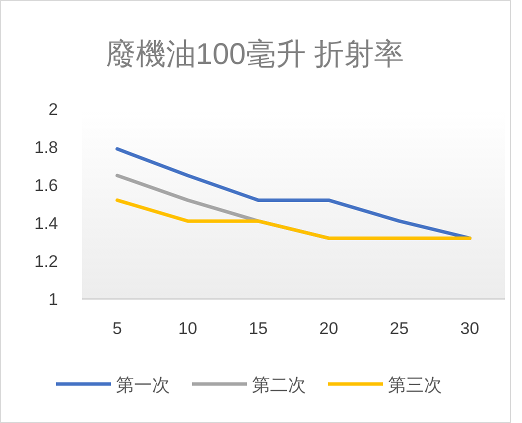 Image resolution: width=522 pixels, height=423 pixels. Describe the element at coordinates (470, 328) in the screenshot. I see `x-tick-label: 30` at that location.